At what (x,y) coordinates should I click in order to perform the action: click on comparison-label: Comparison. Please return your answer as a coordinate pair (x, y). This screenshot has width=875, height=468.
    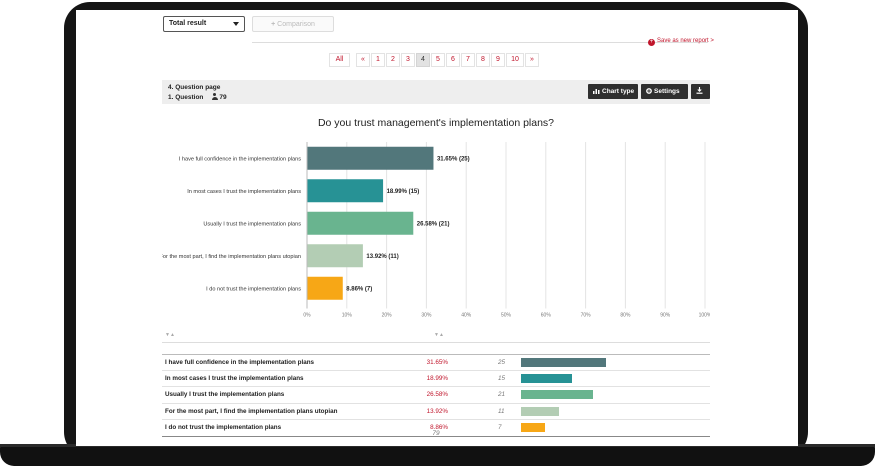
    Looking at the image, I should click on (296, 24).